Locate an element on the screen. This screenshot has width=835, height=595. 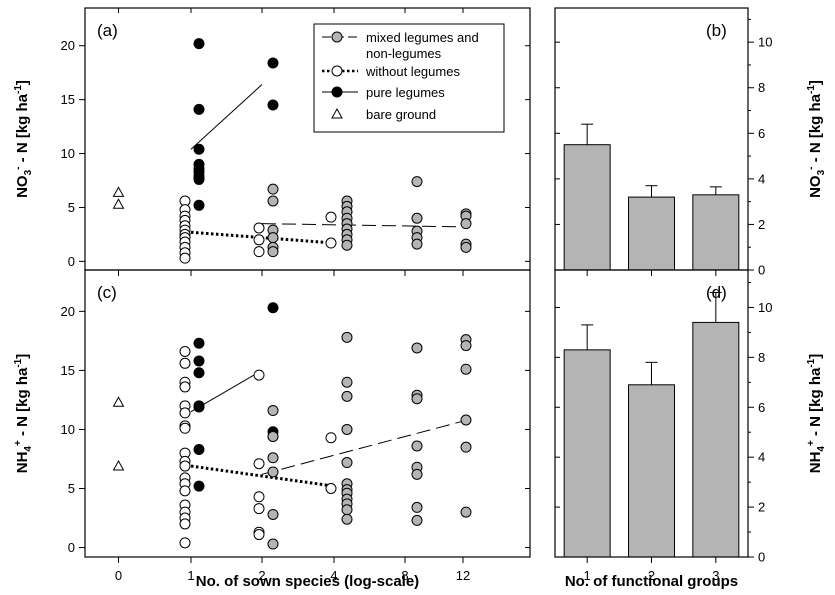
y-tick-label-a-10: 10 is located at coordinates (68, 153).